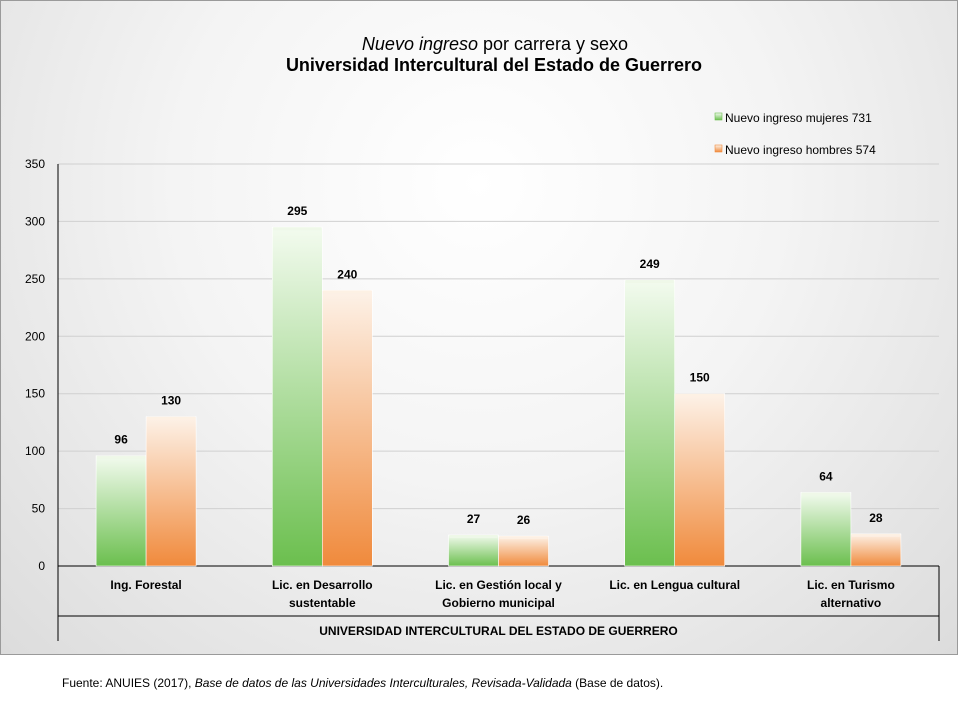  Describe the element at coordinates (498, 603) in the screenshot. I see `x-tick-label: Gobierno municipal` at that location.